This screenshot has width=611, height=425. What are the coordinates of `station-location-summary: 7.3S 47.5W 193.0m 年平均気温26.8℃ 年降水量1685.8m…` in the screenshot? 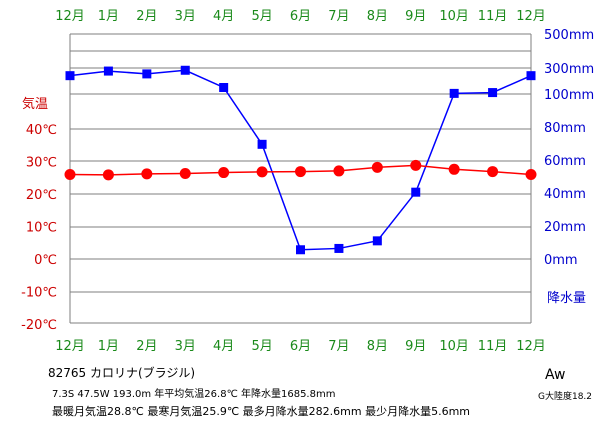 It's located at (194, 394).